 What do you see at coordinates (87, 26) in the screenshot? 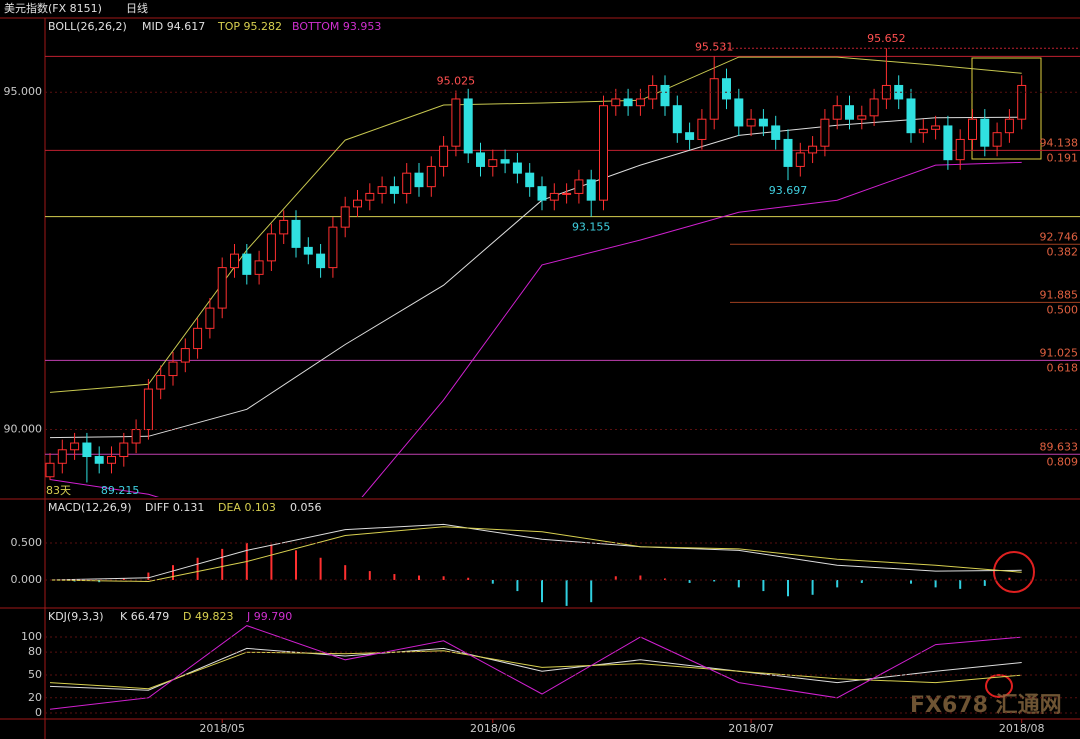
I see `boll-label: BOLL(26,26,2)` at bounding box center [87, 26].